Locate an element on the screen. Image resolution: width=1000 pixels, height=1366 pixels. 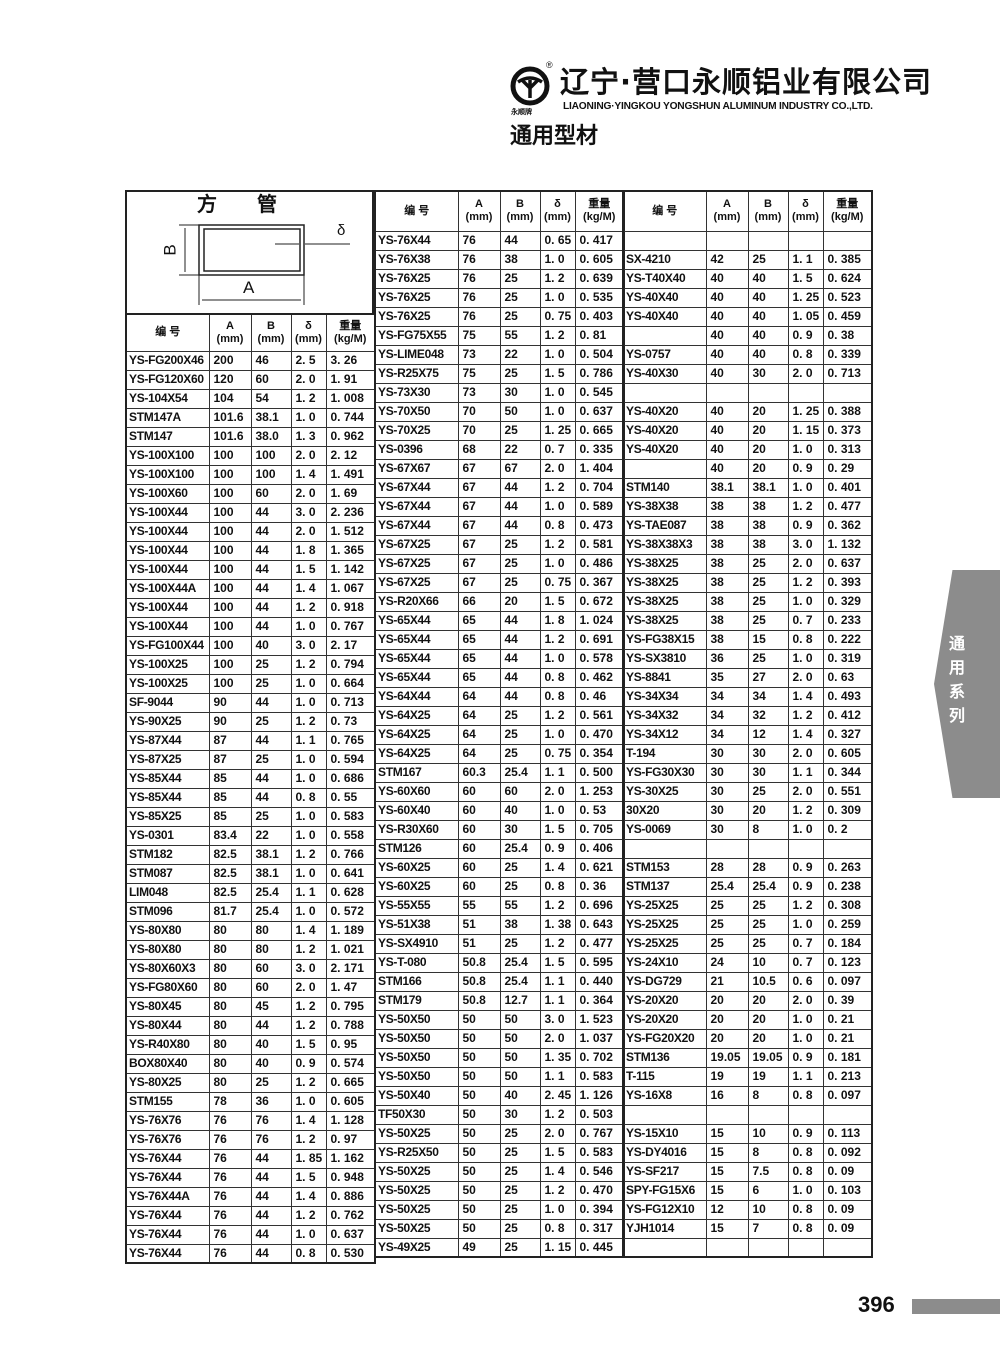
column-header: A (mm) is located at coordinates (479, 211).